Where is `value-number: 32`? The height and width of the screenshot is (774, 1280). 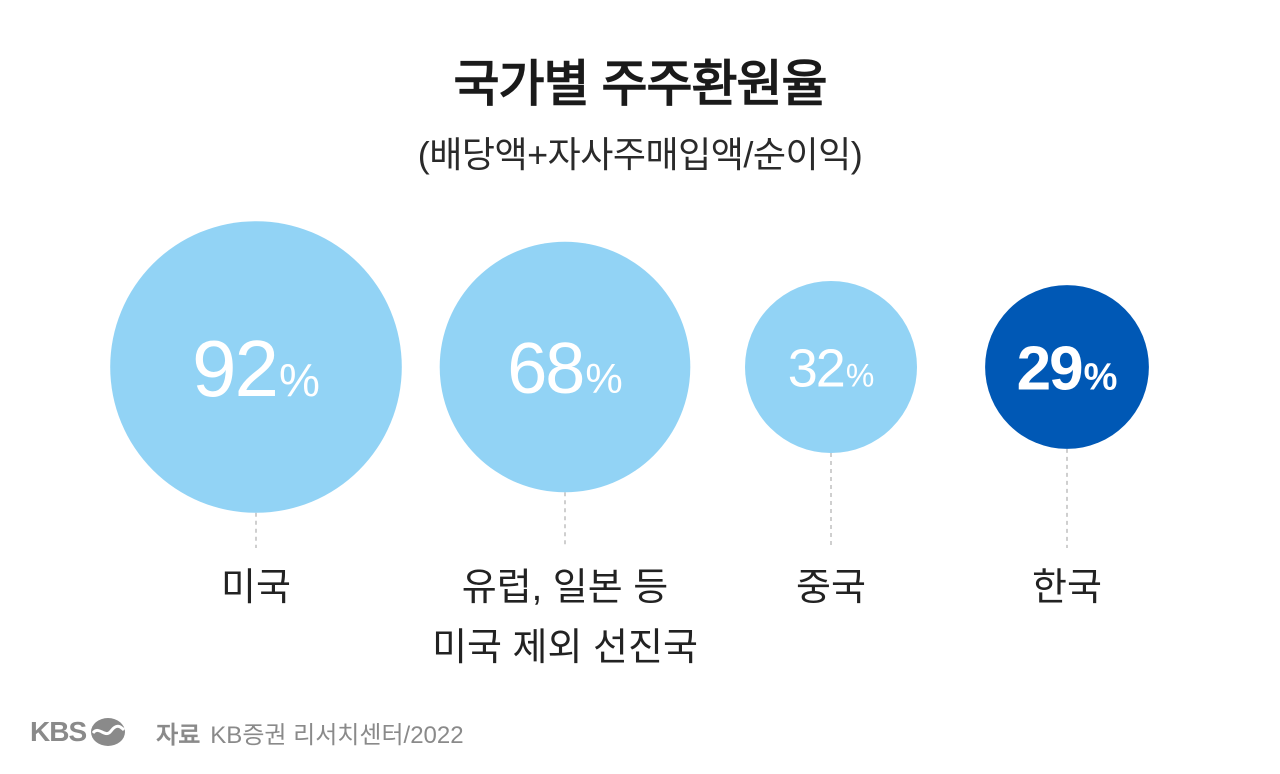 value-number: 32 is located at coordinates (816, 368).